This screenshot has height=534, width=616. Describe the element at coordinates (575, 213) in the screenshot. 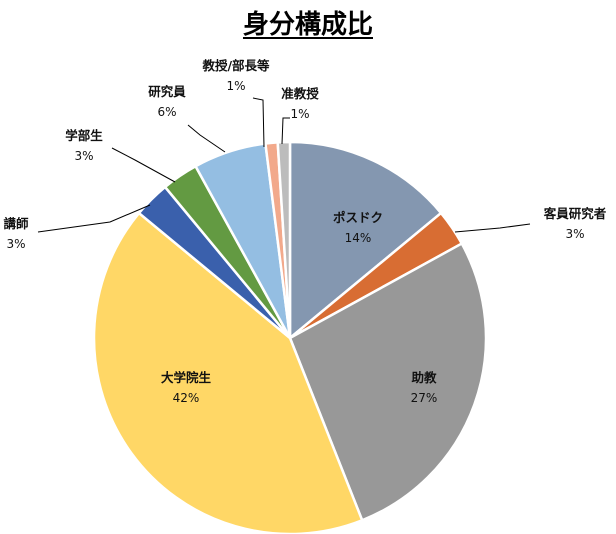

I see `slice-name-label: 客員研究者` at that location.